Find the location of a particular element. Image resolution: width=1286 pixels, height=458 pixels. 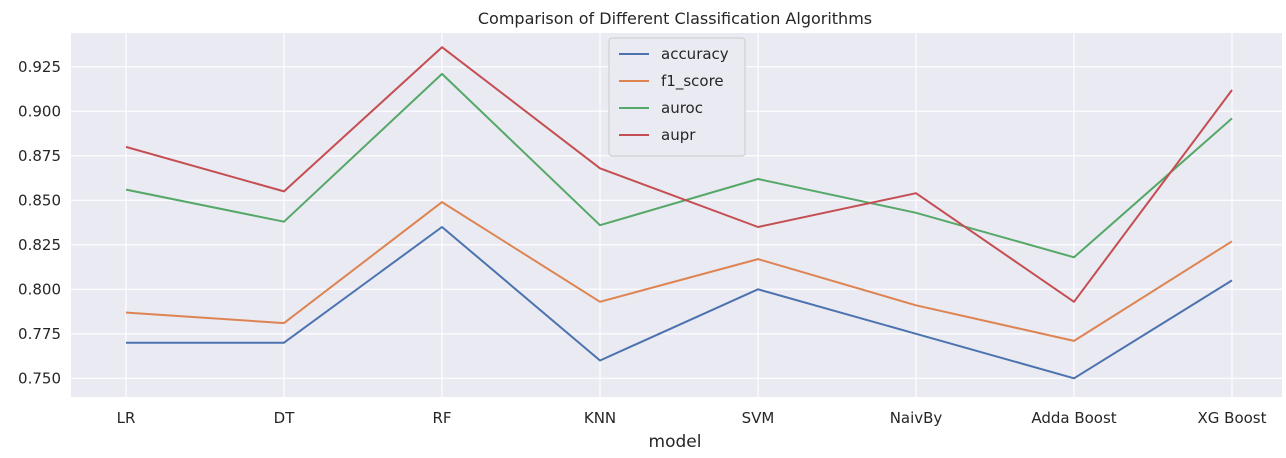

x-tick-label: DT is located at coordinates (285, 418).